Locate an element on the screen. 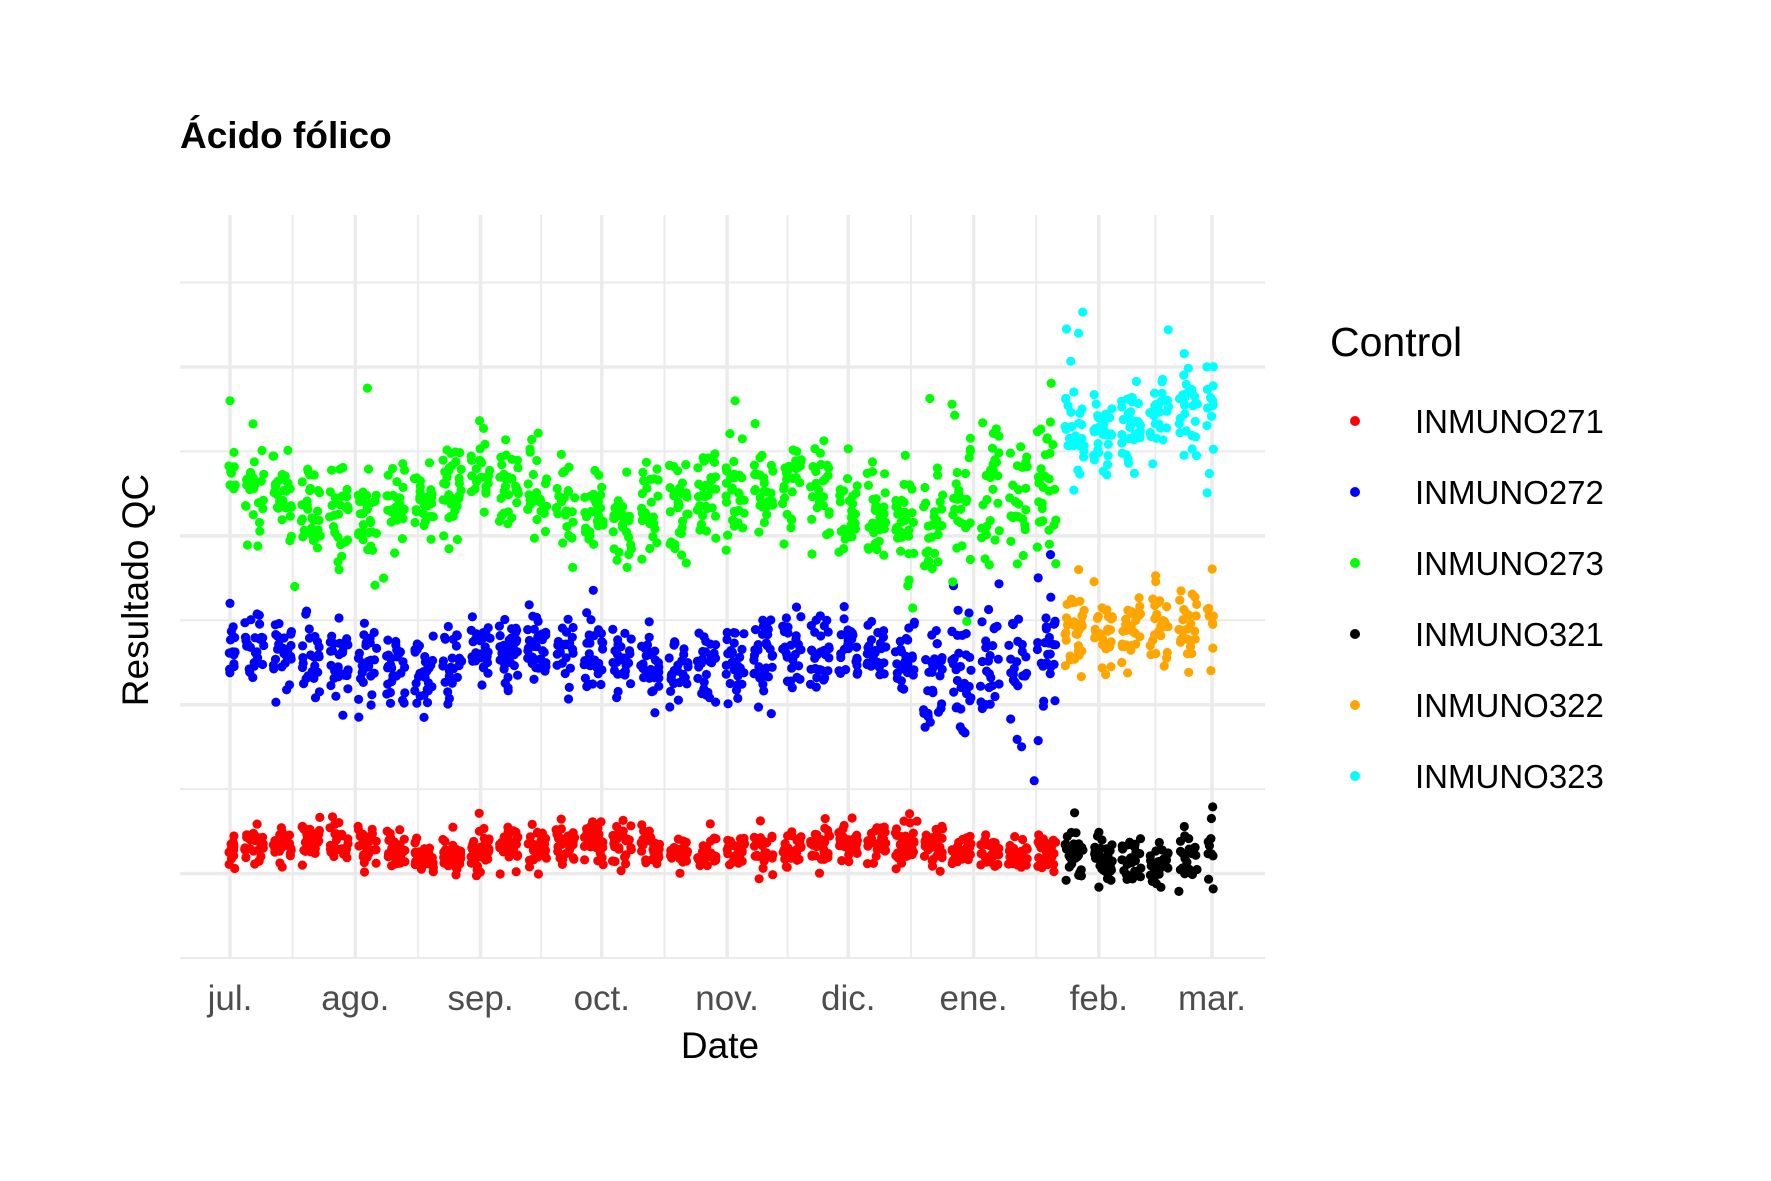 This screenshot has width=1771, height=1181. y-axis-title: Resultado QC is located at coordinates (135, 590).